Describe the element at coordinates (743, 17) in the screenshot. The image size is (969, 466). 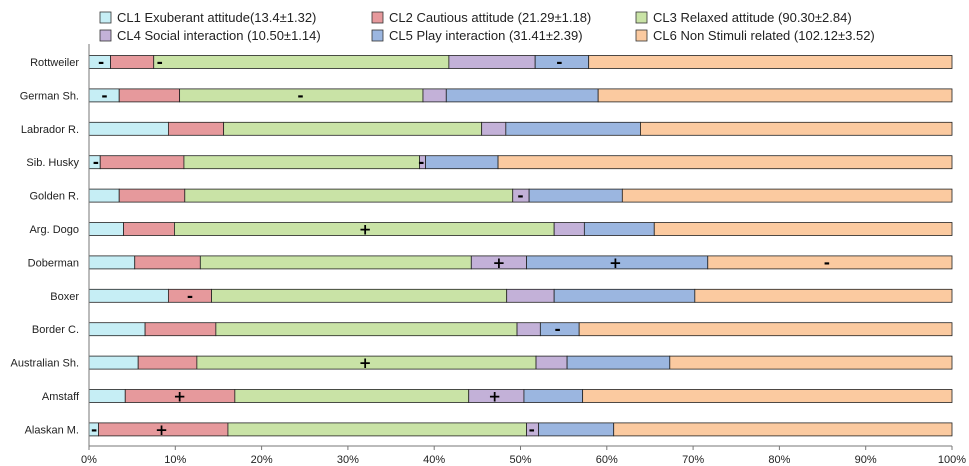
I see `legend-item-cl3-relaxed-attitude-90-30-2-84: CL3 Relaxed attitude (90.30±2.84)` at that location.